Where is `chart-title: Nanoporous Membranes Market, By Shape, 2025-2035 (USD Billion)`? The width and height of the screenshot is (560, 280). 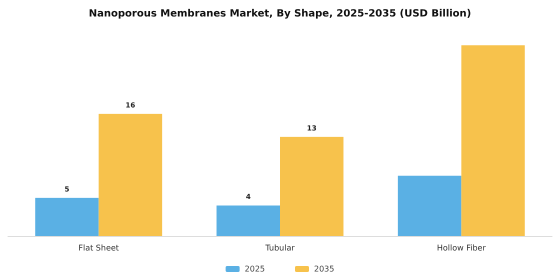 chart-title: Nanoporous Membranes Market, By Shape, 2025-2035 (USD Billion) is located at coordinates (280, 14).